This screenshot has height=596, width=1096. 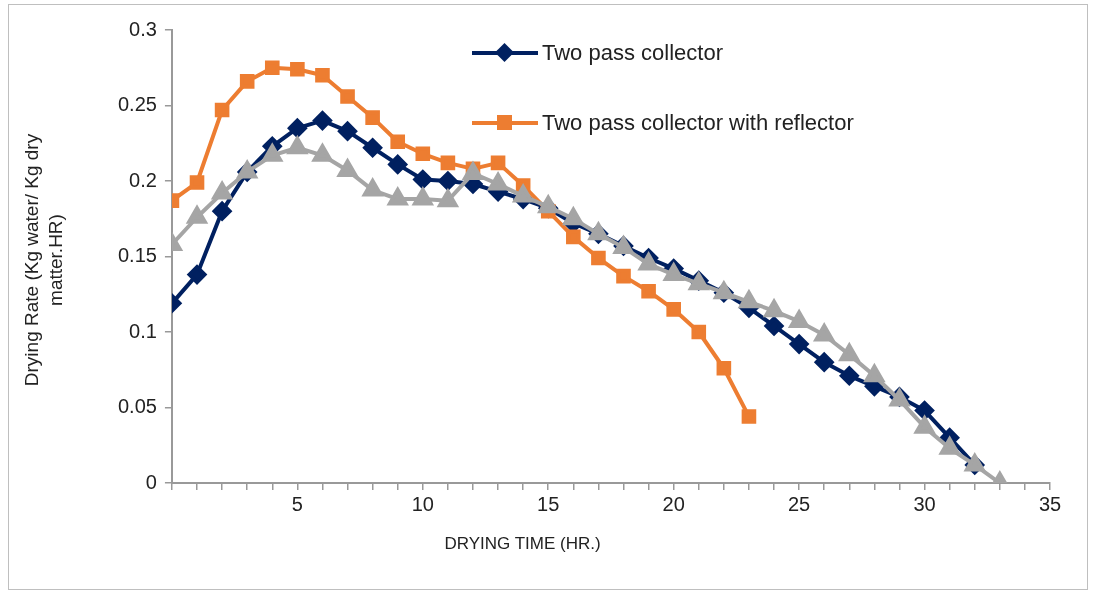 I want to click on y-tick-label: 0.3, so click(x=143, y=28).